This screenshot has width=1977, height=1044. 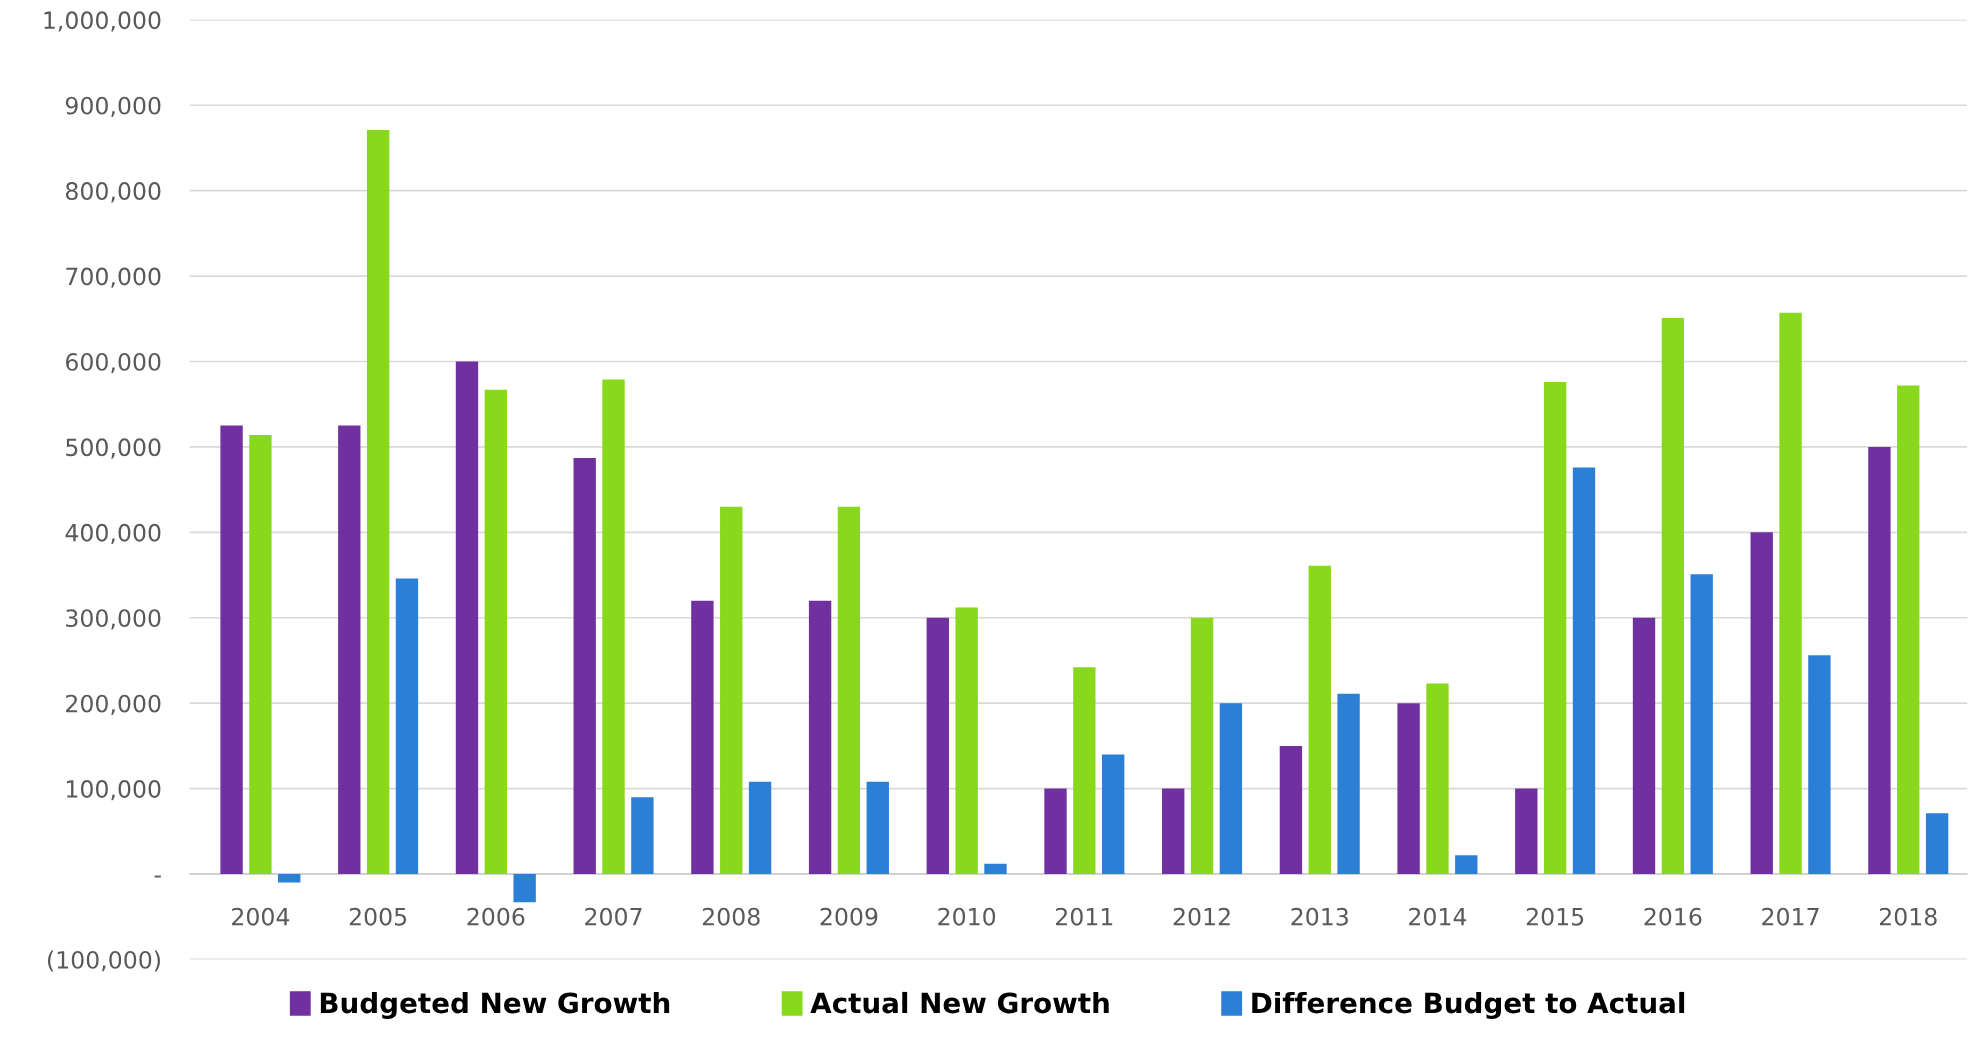 What do you see at coordinates (1438, 916) in the screenshot?
I see `x-tick-label: 2014` at bounding box center [1438, 916].